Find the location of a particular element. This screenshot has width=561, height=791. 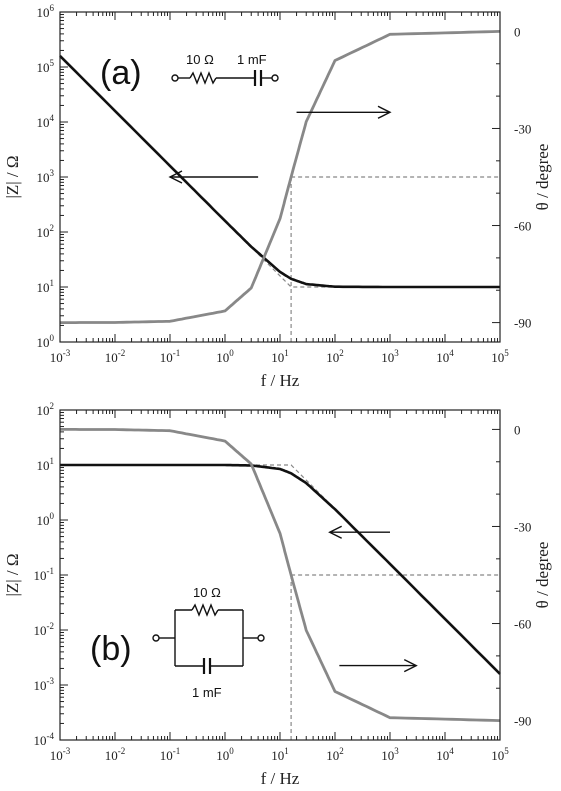

y-left-tick-label: 10⁻¹ is located at coordinates (44, 574).